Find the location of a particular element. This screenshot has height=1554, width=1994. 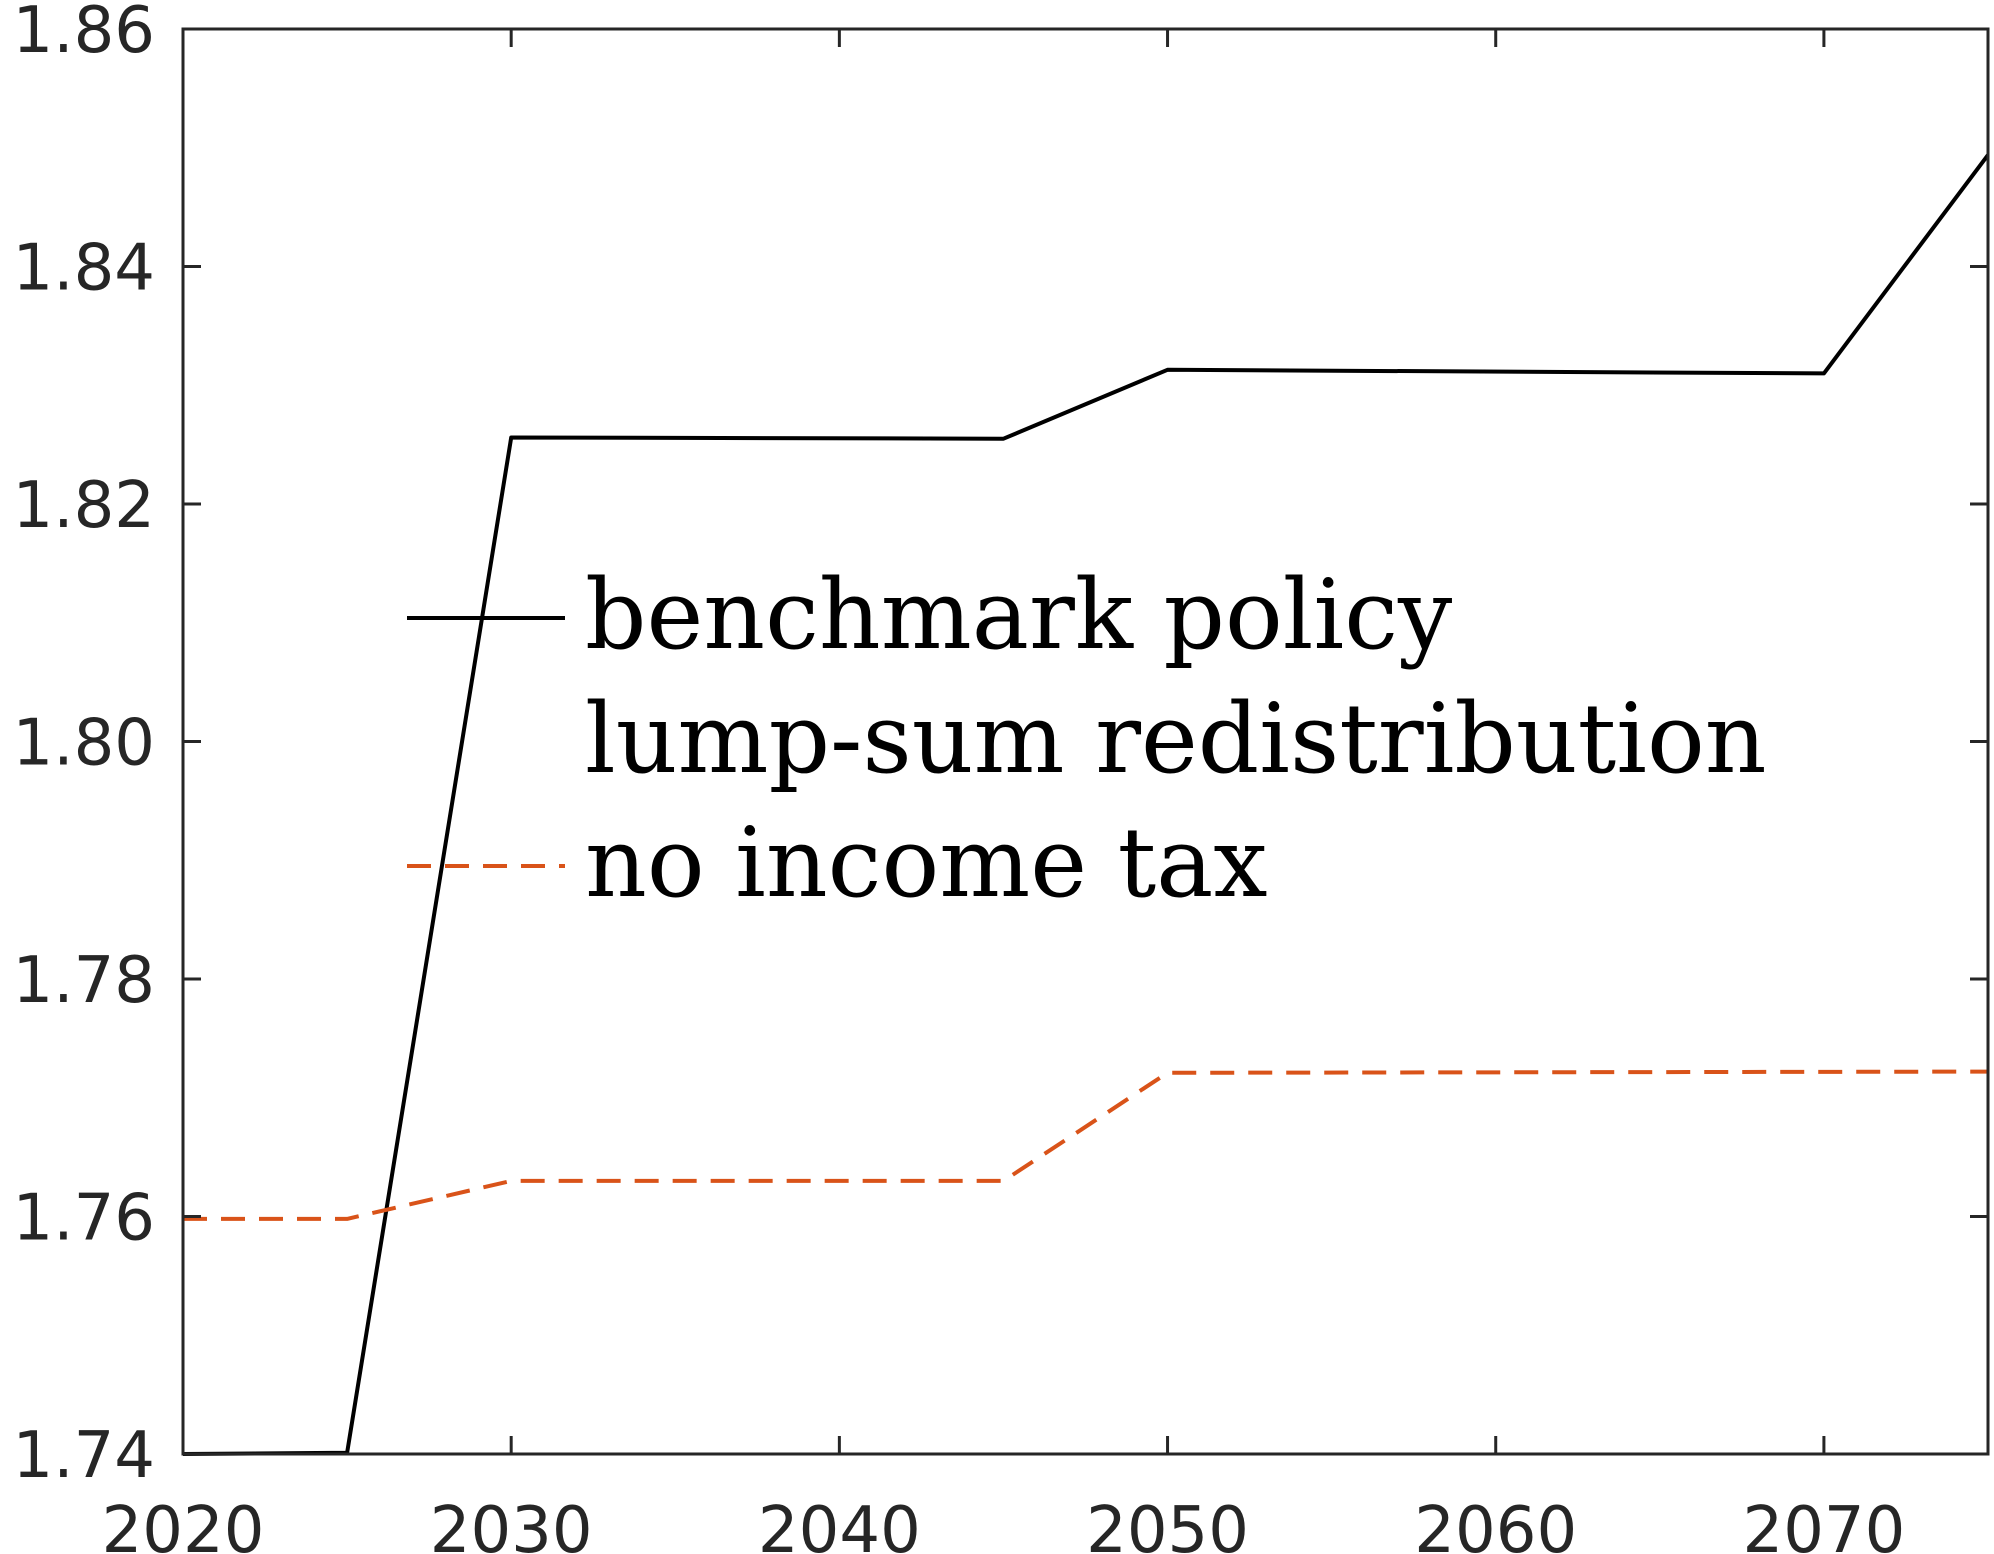

legend-label-lump-sum-redistribution: lump-sum redistribution is located at coordinates (1176, 739).